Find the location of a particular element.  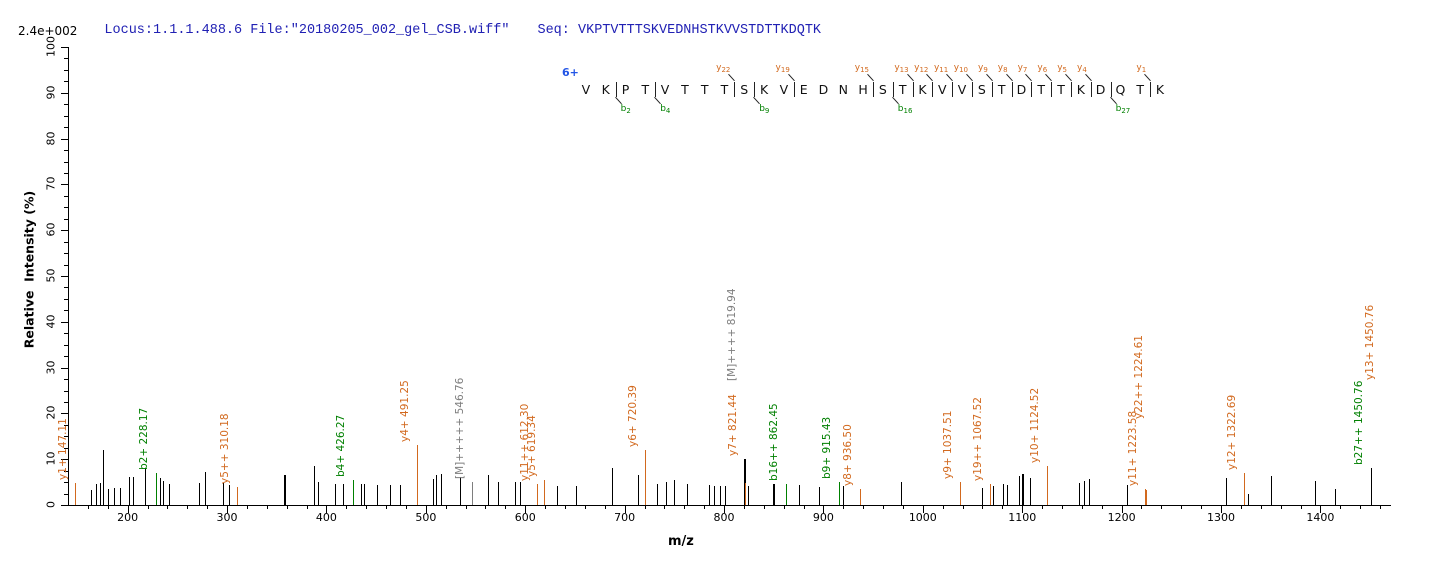

residue: V is located at coordinates (665, 89).